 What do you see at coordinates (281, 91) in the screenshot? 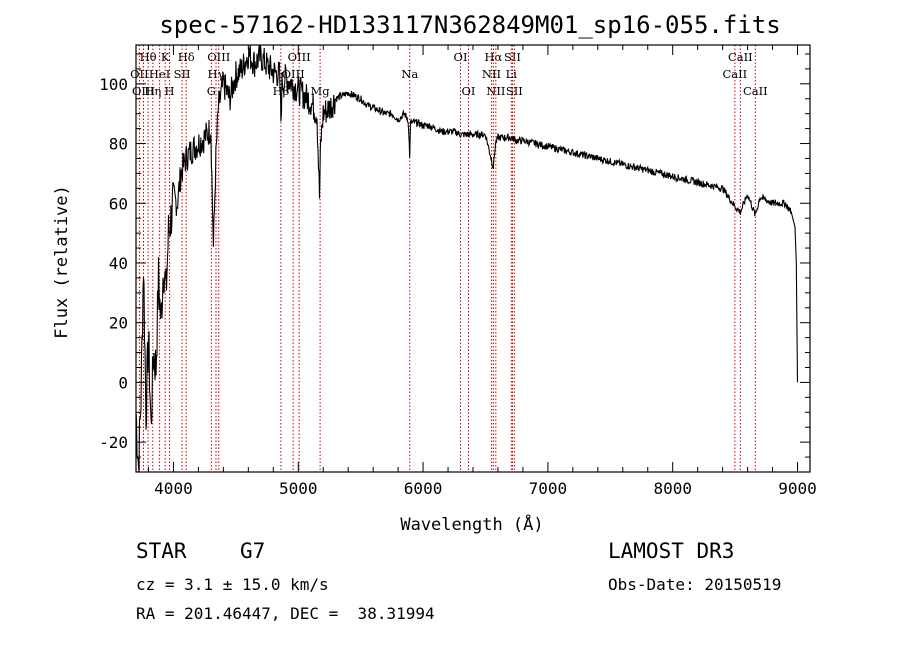
I see `spectral-line-label: Hβ` at bounding box center [281, 91].